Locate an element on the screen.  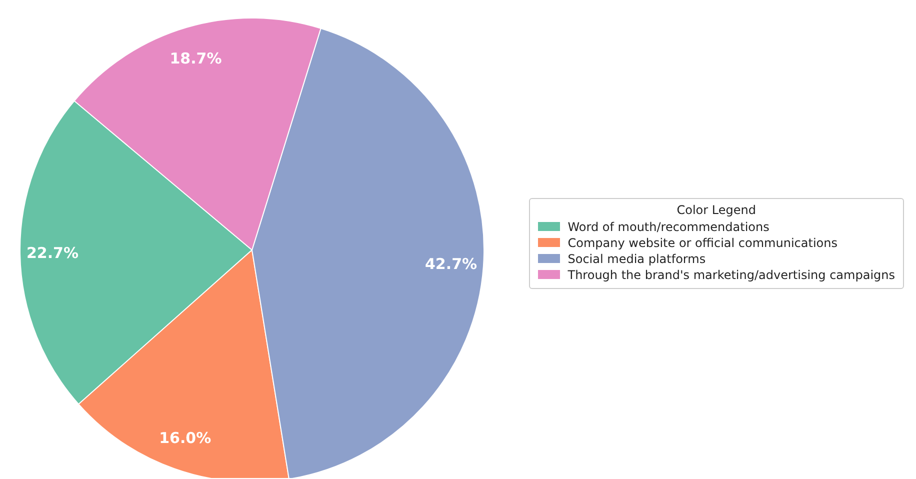
legend-label: Company website or official communications is located at coordinates (703, 243).